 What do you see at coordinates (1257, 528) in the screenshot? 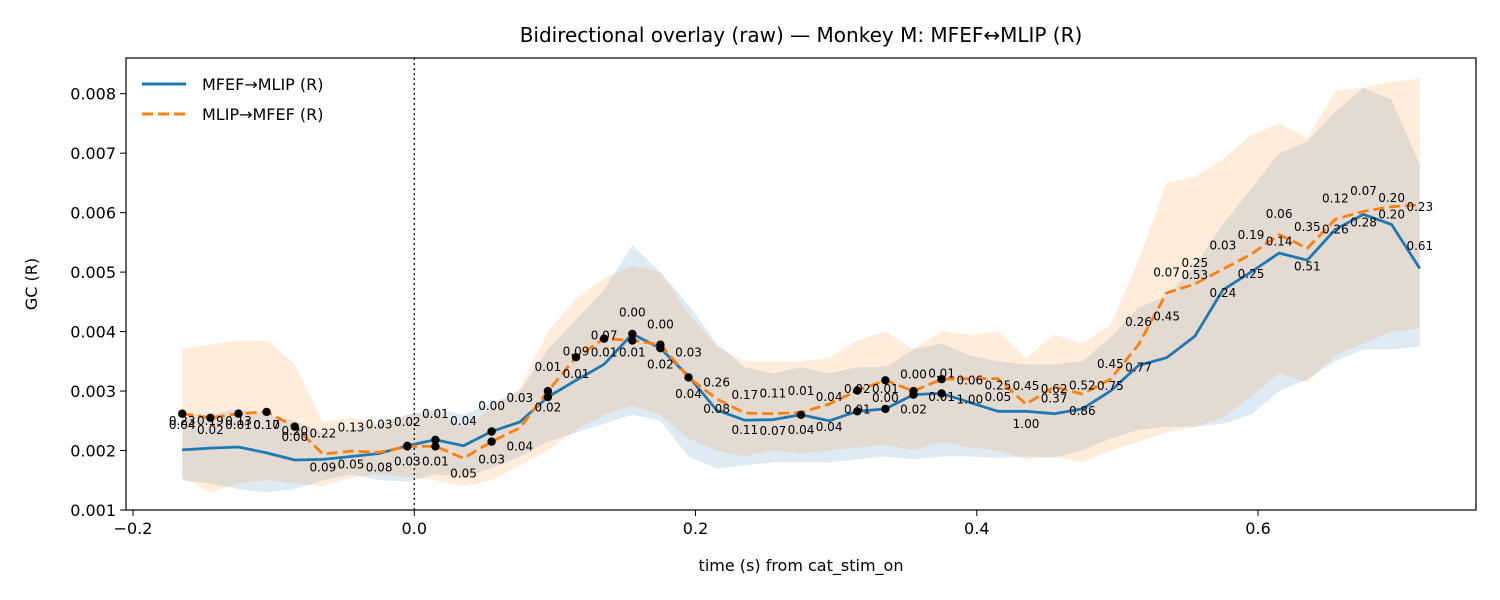
I see `x-tick-label: 0.6` at bounding box center [1257, 528].